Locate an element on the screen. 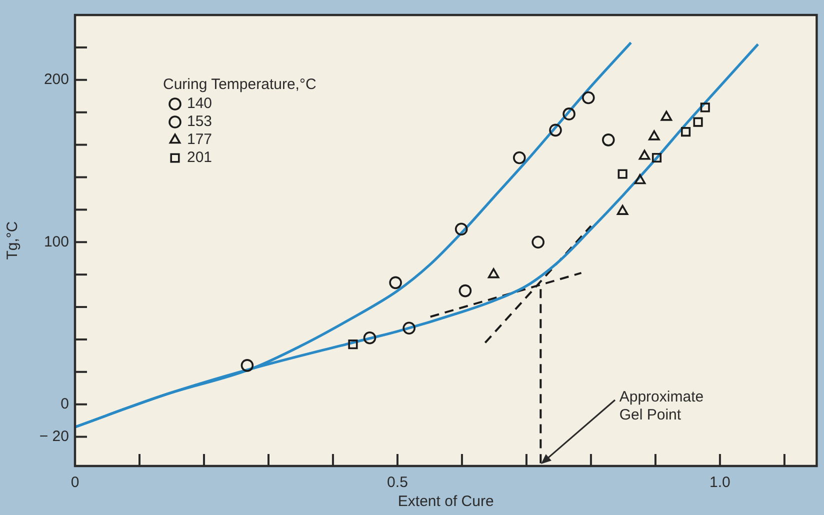 The image size is (824, 515). legend-label: 140 is located at coordinates (199, 103).